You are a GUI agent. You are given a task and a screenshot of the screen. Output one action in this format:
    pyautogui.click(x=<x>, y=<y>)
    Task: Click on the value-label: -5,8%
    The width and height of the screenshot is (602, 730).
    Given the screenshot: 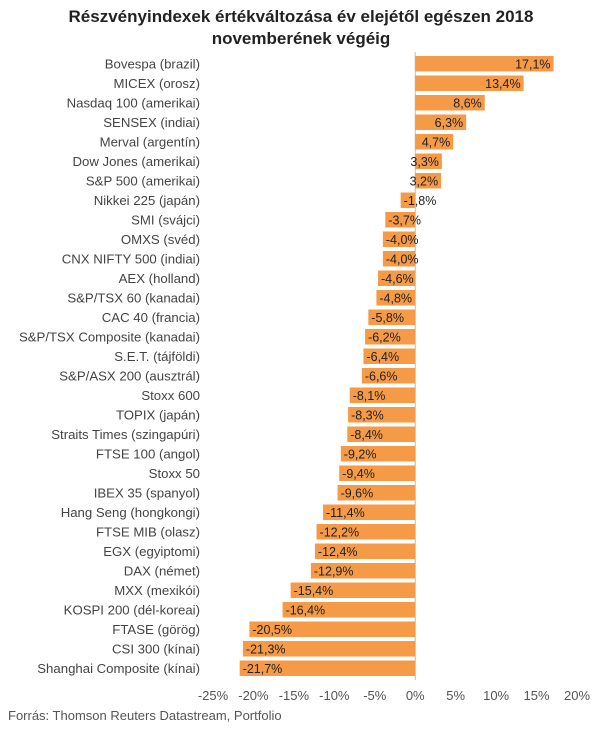 What is the action you would take?
    pyautogui.click(x=387, y=318)
    